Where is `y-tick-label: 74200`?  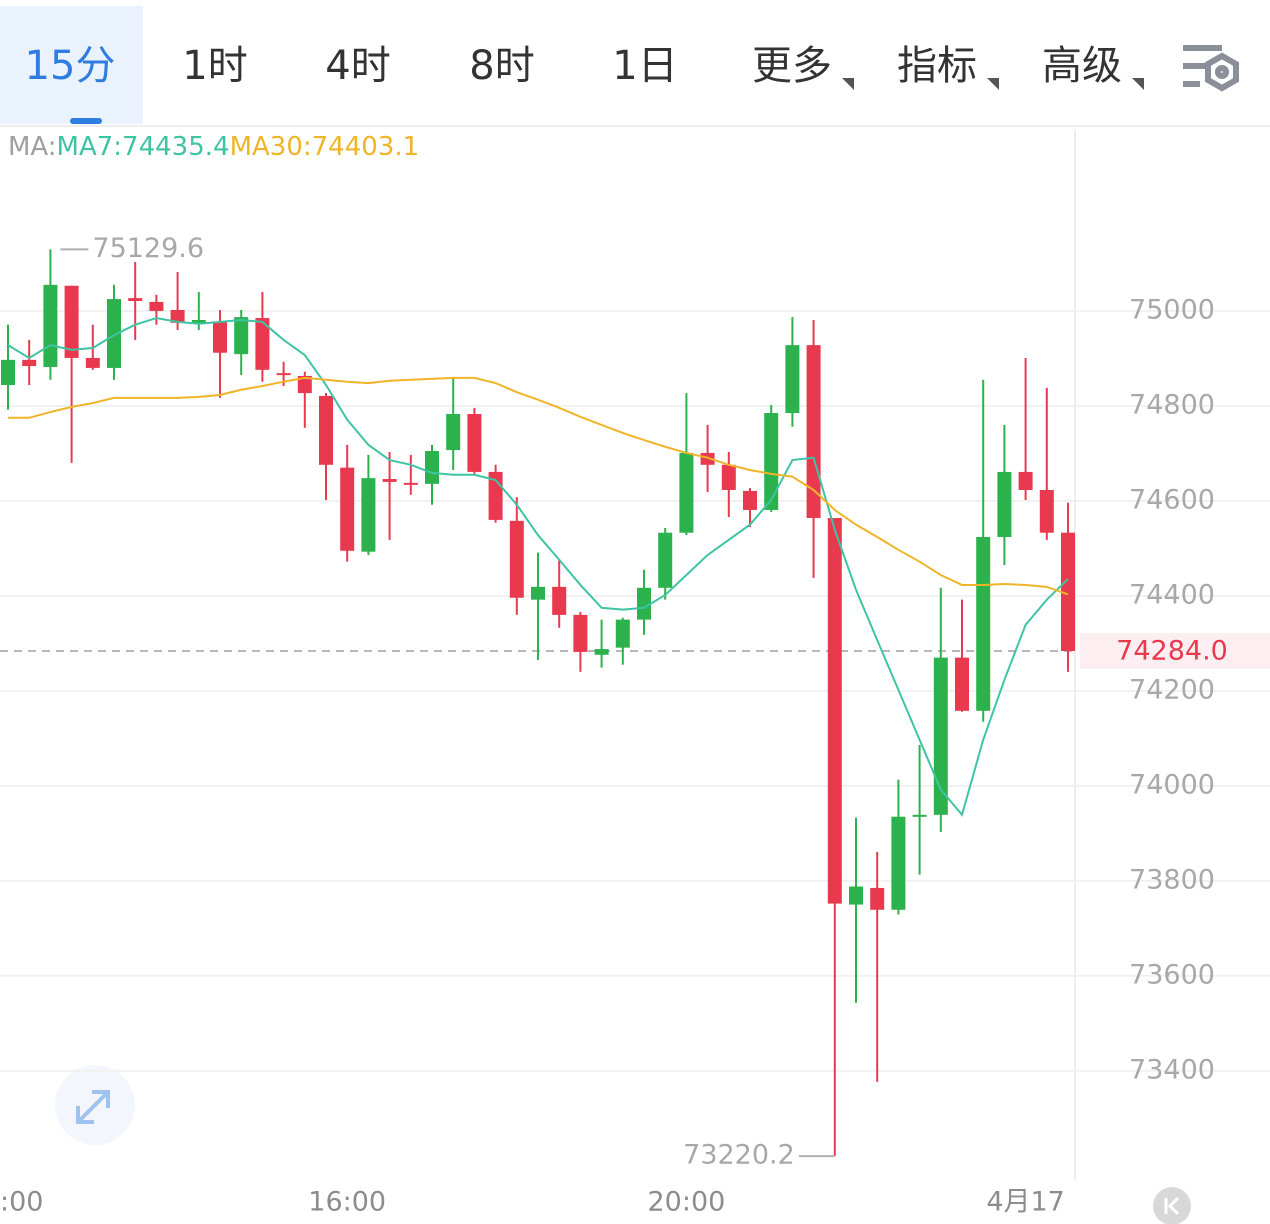 y-tick-label: 74200 is located at coordinates (1172, 689).